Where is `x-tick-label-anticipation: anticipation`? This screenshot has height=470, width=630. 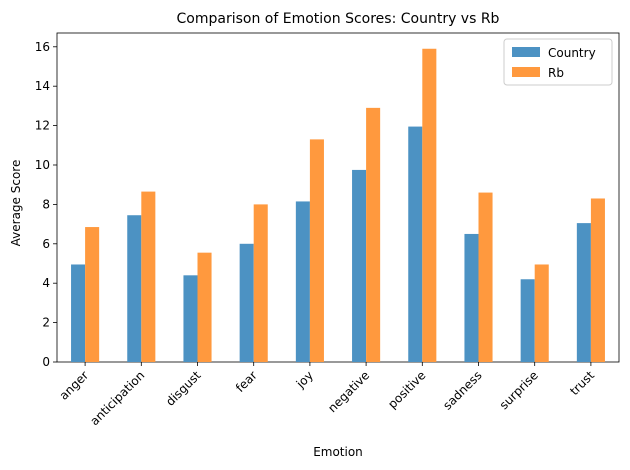
x-tick-label-anticipation: anticipation is located at coordinates (117, 398).